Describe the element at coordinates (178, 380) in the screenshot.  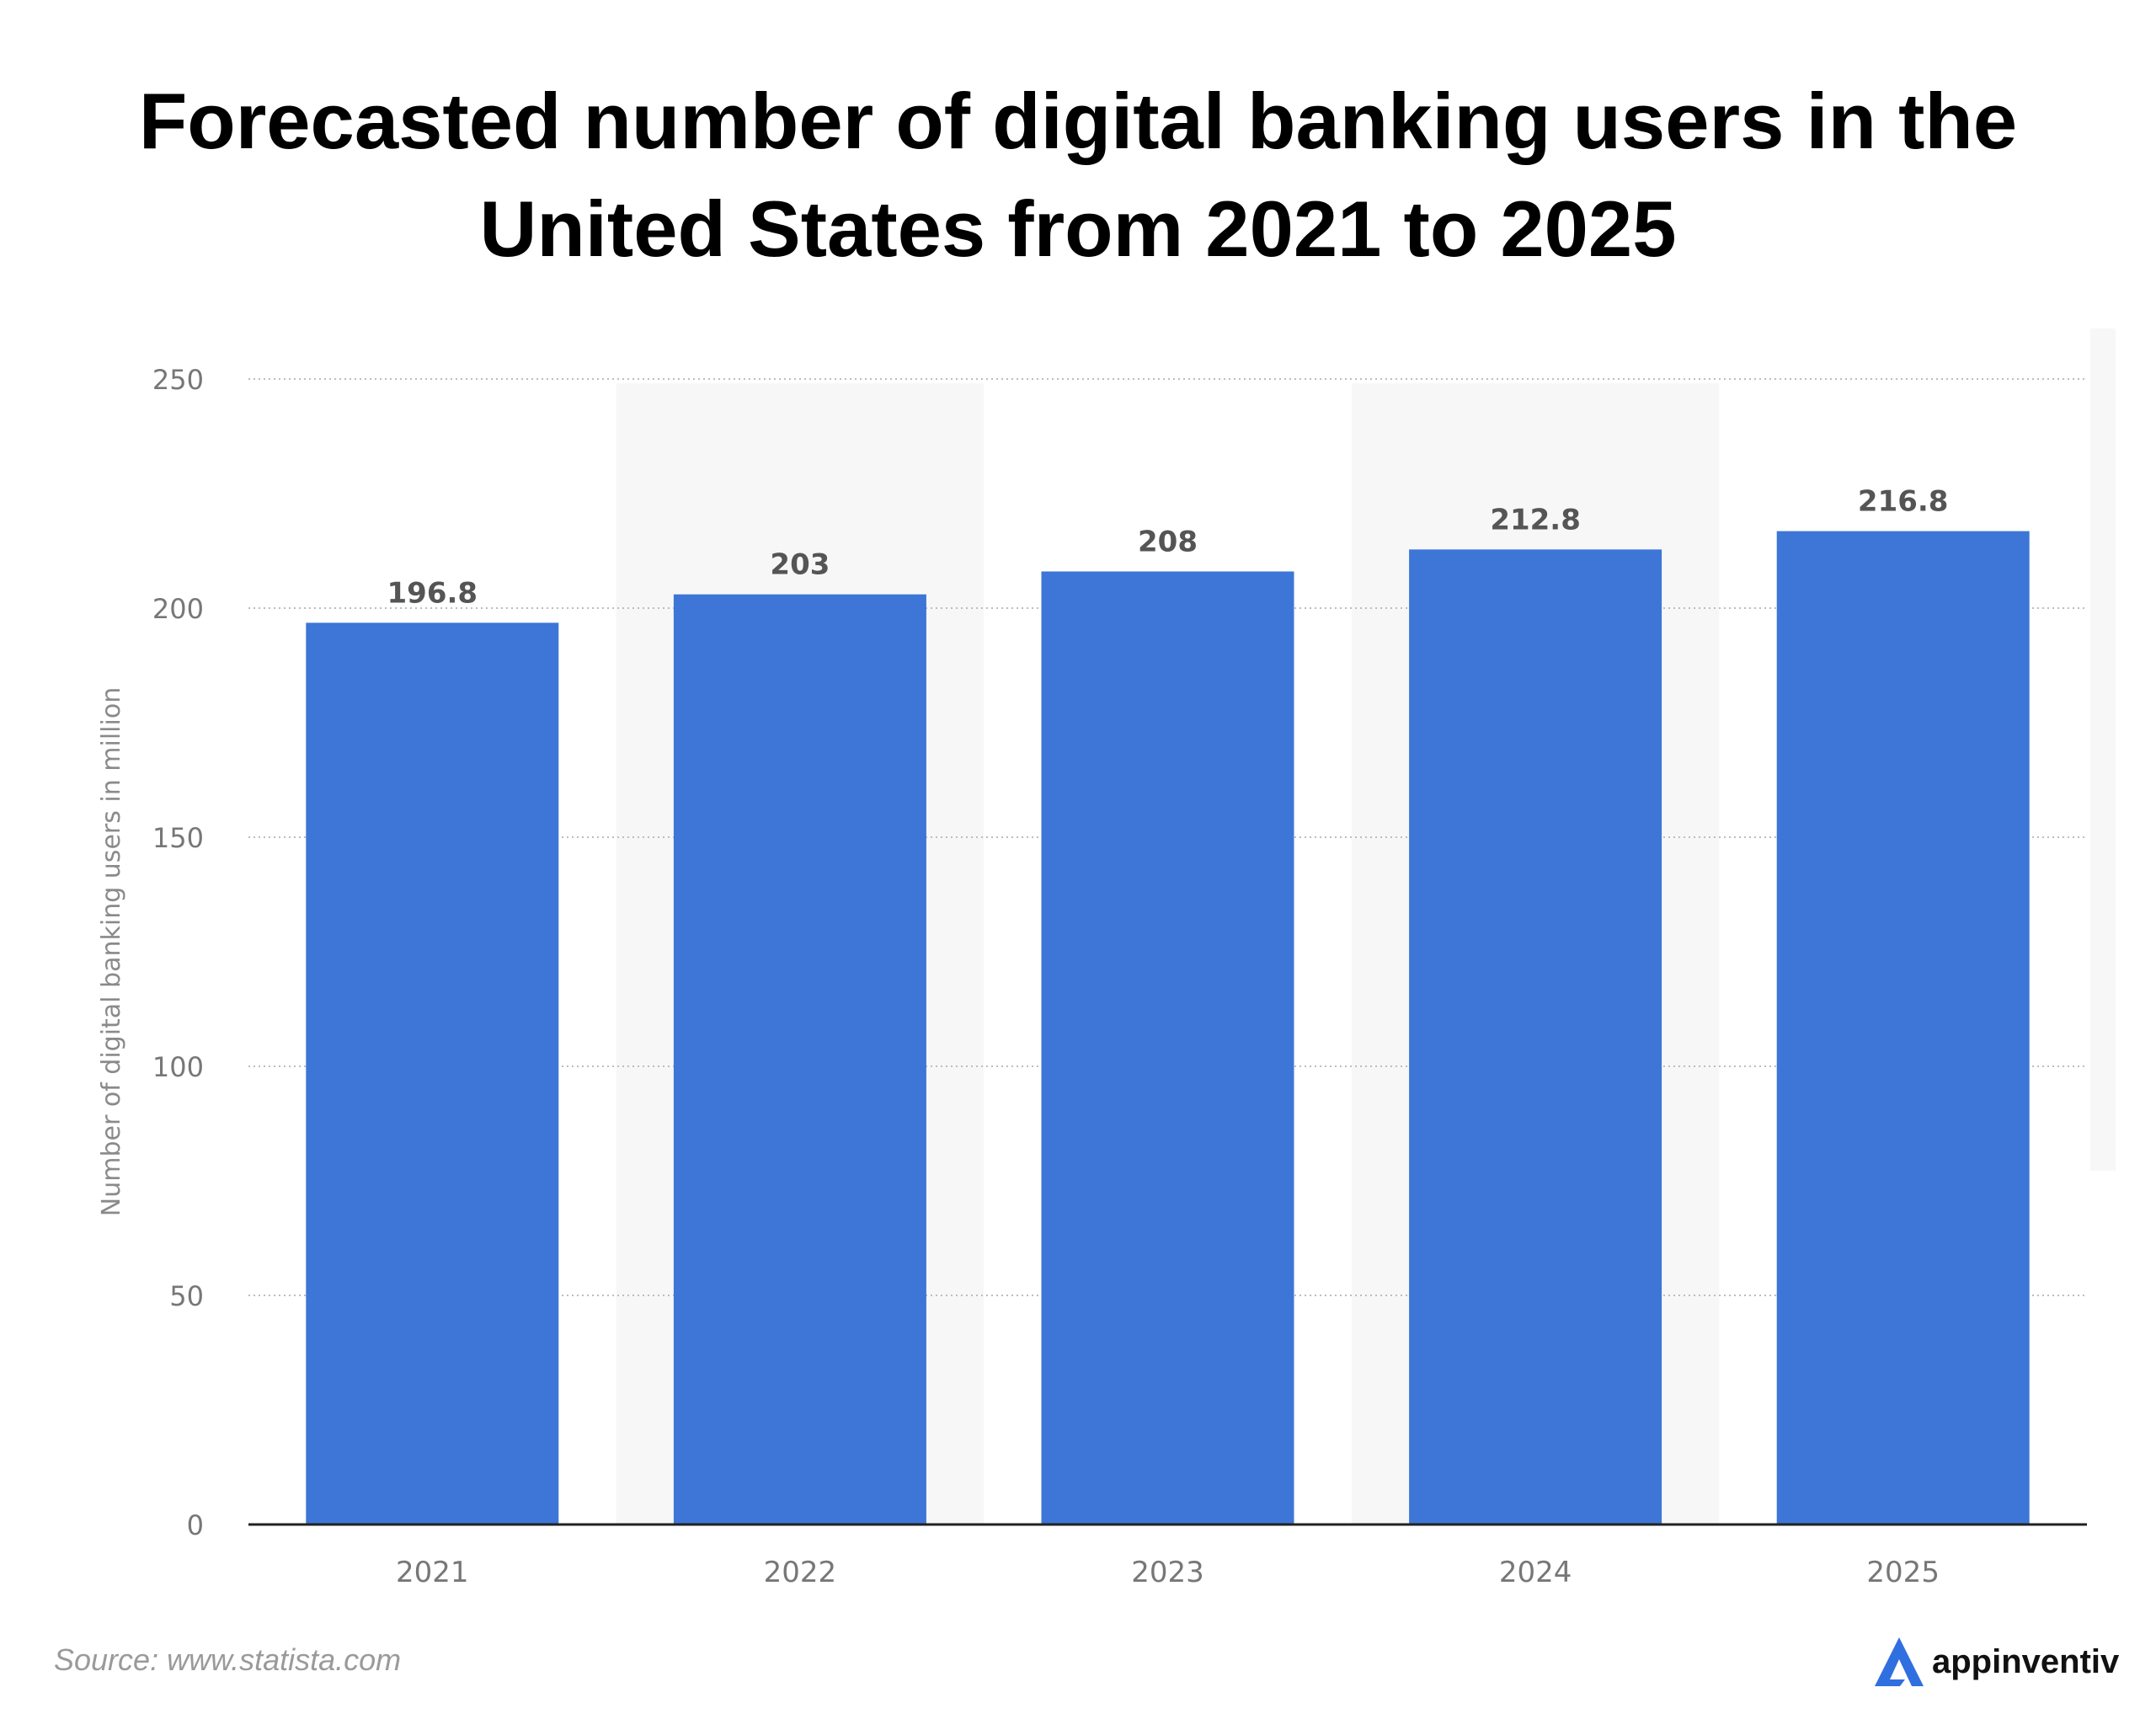
I see `y-tick-label: 250` at that location.